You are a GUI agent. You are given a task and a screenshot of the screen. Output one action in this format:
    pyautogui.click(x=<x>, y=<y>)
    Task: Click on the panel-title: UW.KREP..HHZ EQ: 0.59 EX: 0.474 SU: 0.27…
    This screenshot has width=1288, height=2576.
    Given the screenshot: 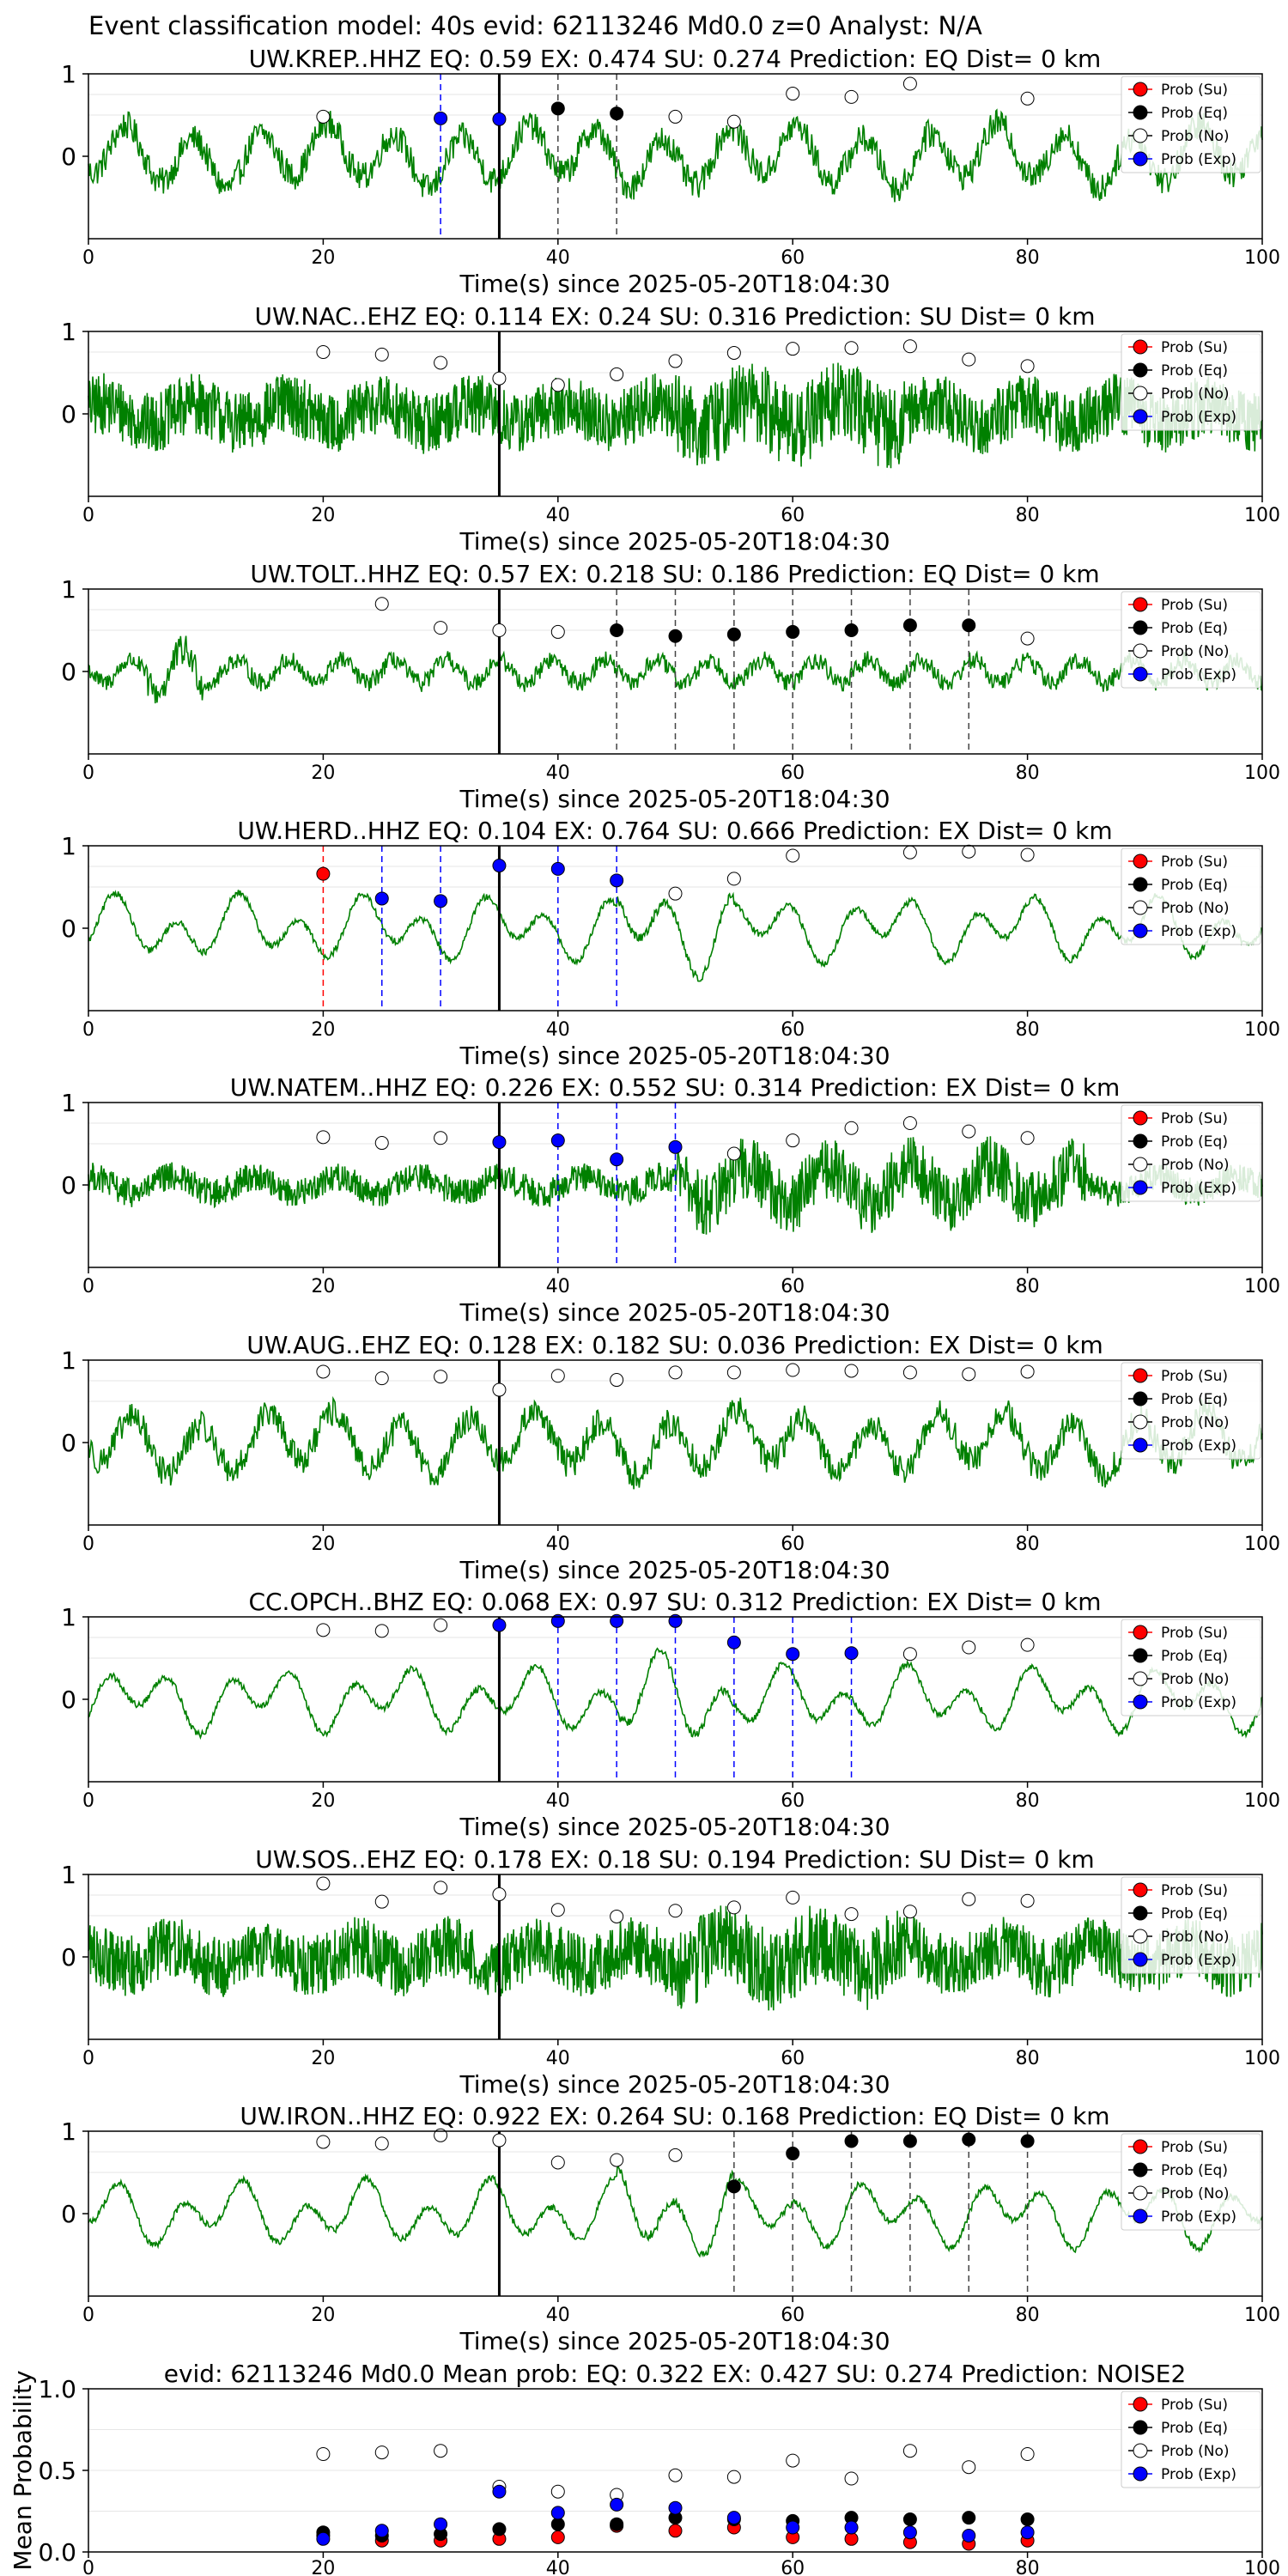 What is the action you would take?
    pyautogui.click(x=675, y=59)
    